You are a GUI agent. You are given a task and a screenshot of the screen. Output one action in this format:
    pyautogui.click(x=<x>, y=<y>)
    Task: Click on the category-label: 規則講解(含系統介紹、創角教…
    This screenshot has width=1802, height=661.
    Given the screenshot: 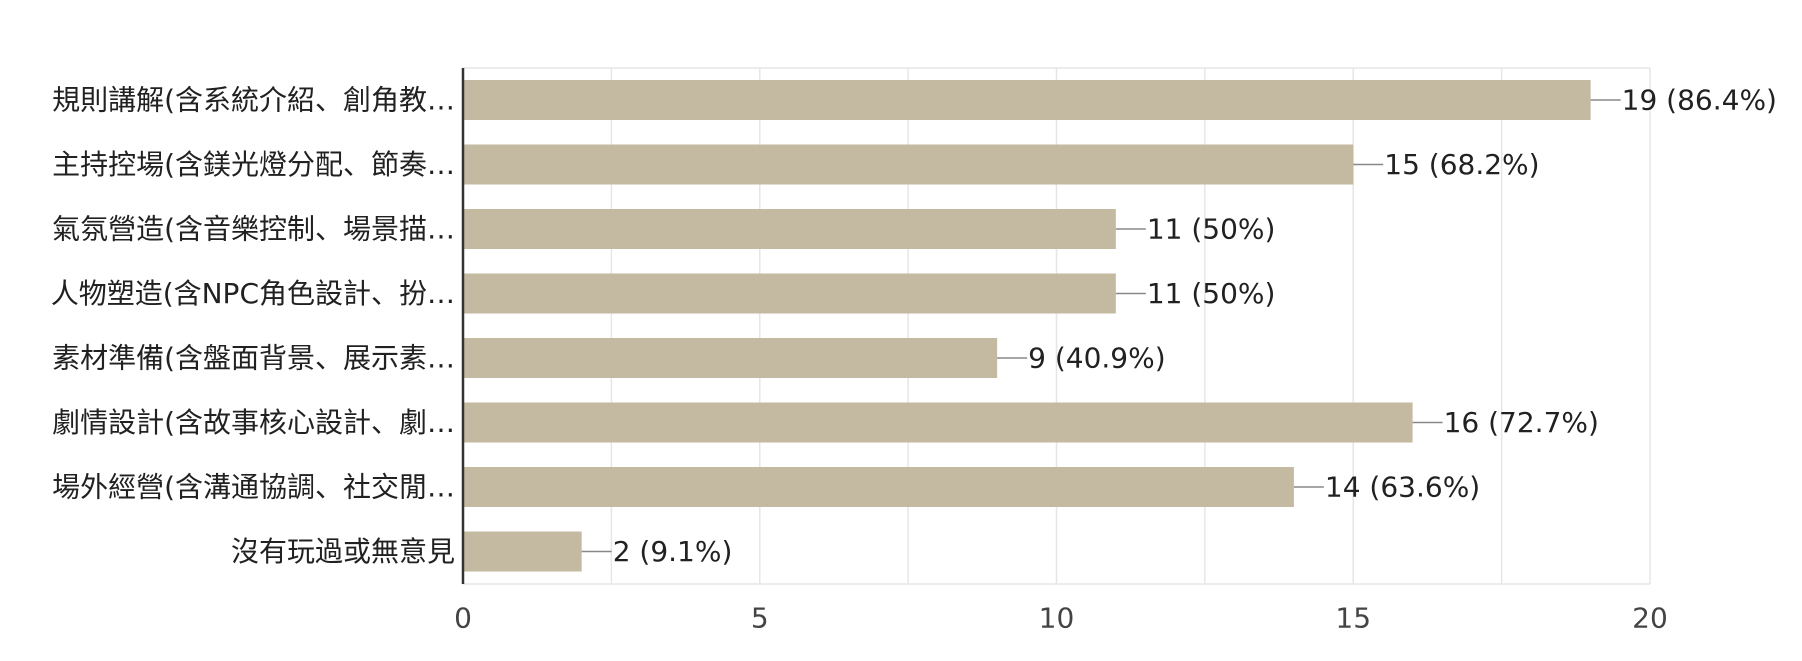 What is the action you would take?
    pyautogui.click(x=253, y=100)
    